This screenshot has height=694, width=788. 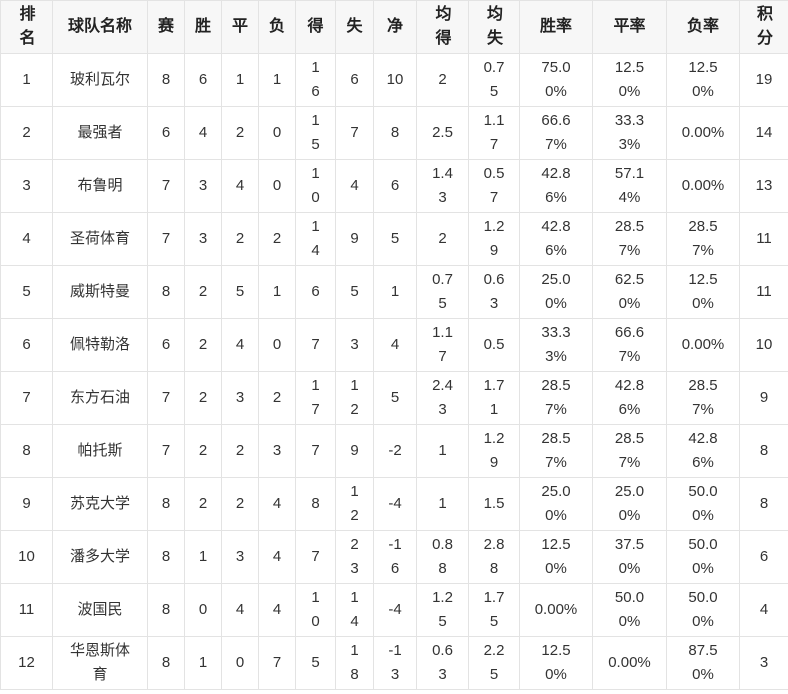 What do you see at coordinates (629, 291) in the screenshot?
I see `cell-value: 62.50%` at bounding box center [629, 291].